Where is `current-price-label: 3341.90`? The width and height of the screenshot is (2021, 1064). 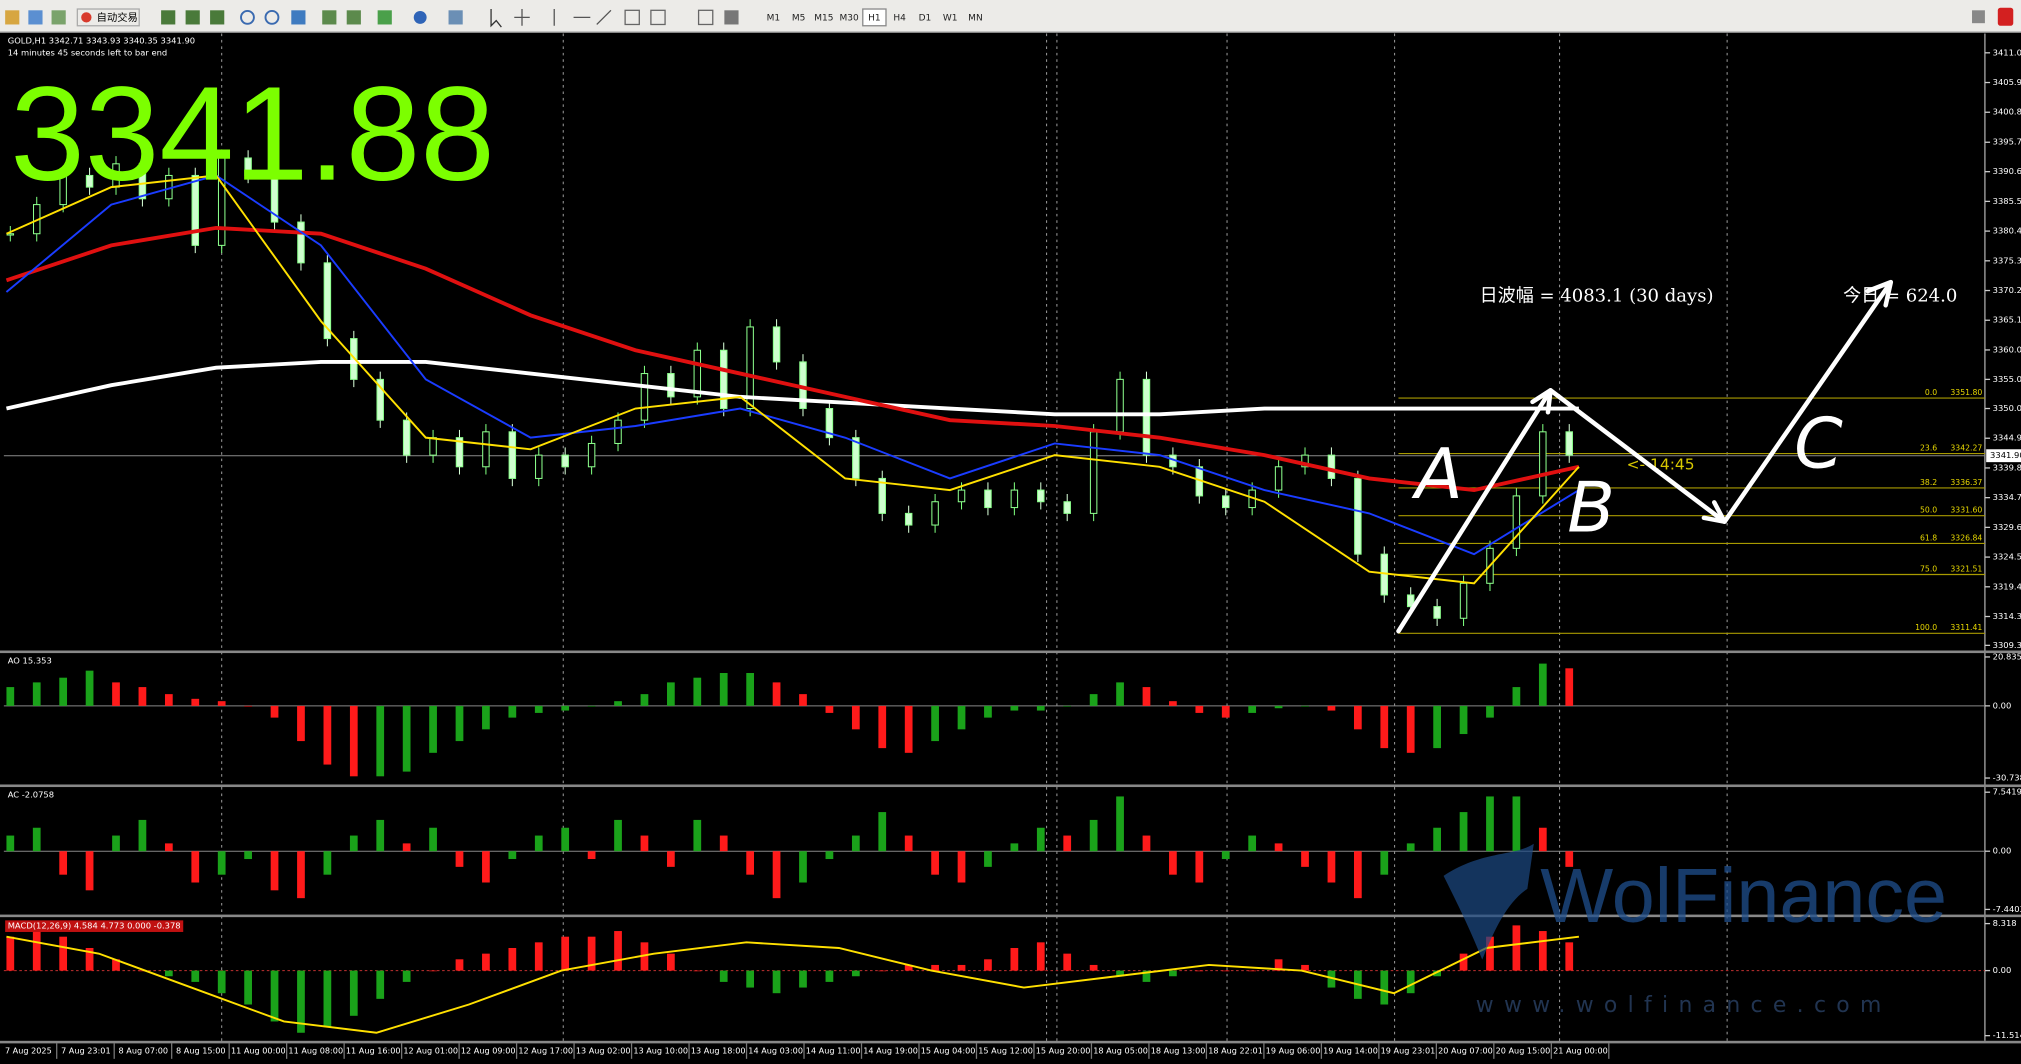
current-price-label: 3341.90 is located at coordinates (2005, 455).